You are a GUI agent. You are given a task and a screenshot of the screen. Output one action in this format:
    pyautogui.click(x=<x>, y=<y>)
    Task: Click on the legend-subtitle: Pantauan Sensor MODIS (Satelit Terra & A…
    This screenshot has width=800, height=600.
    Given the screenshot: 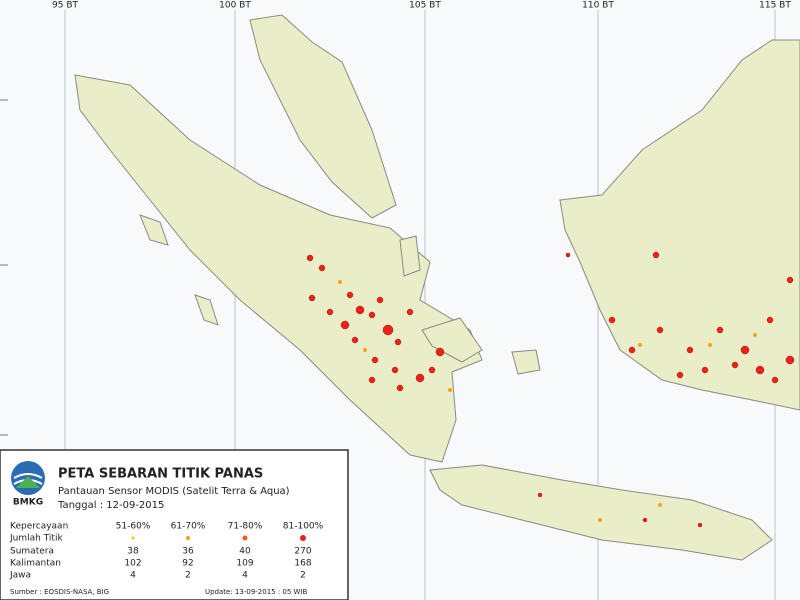 What is the action you would take?
    pyautogui.click(x=174, y=491)
    